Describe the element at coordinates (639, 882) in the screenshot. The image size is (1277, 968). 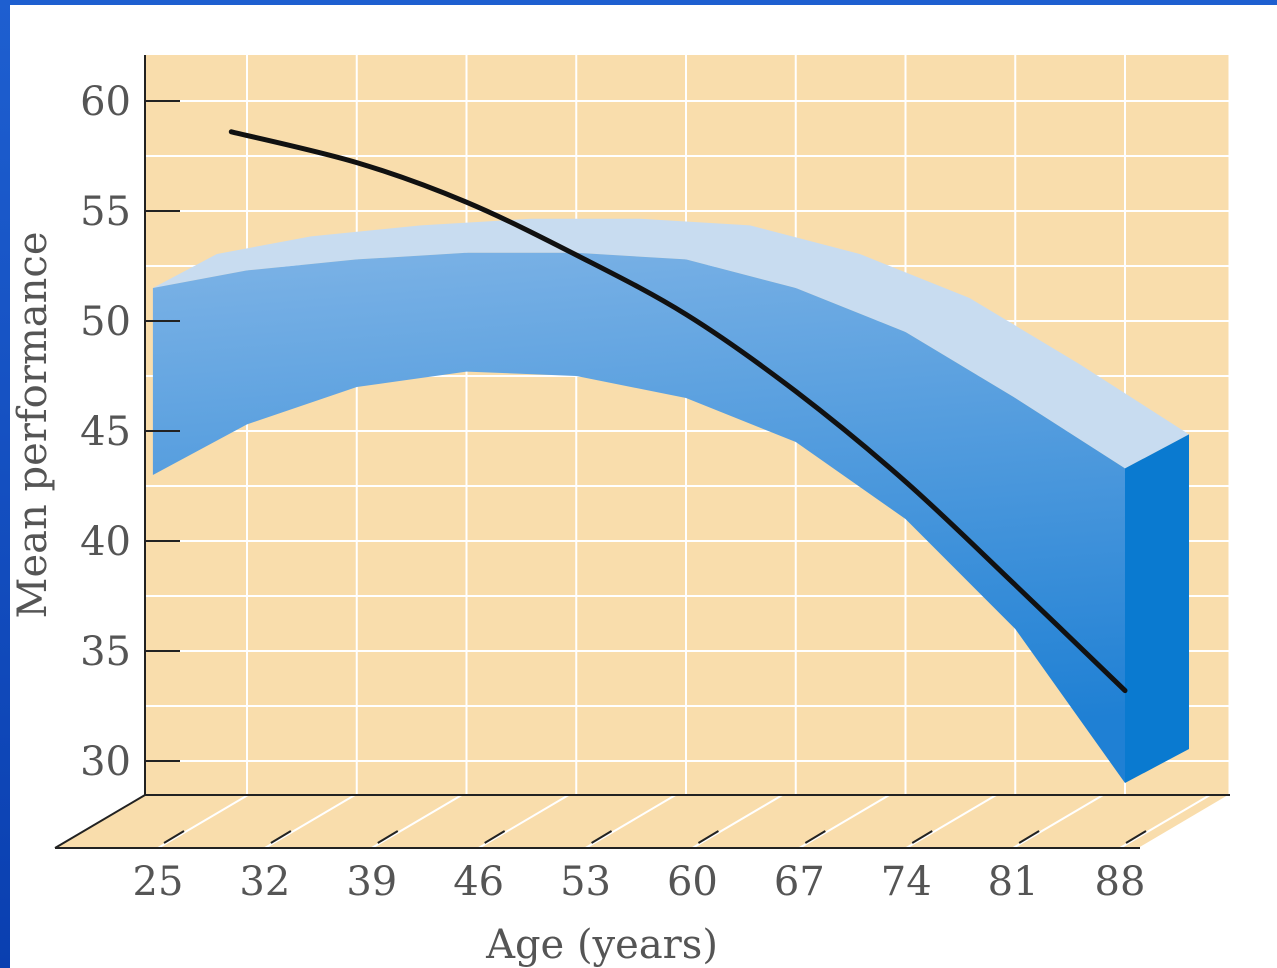
I see `x-ticks: 25 32 39 46 53 60 67 74 81 88` at that location.